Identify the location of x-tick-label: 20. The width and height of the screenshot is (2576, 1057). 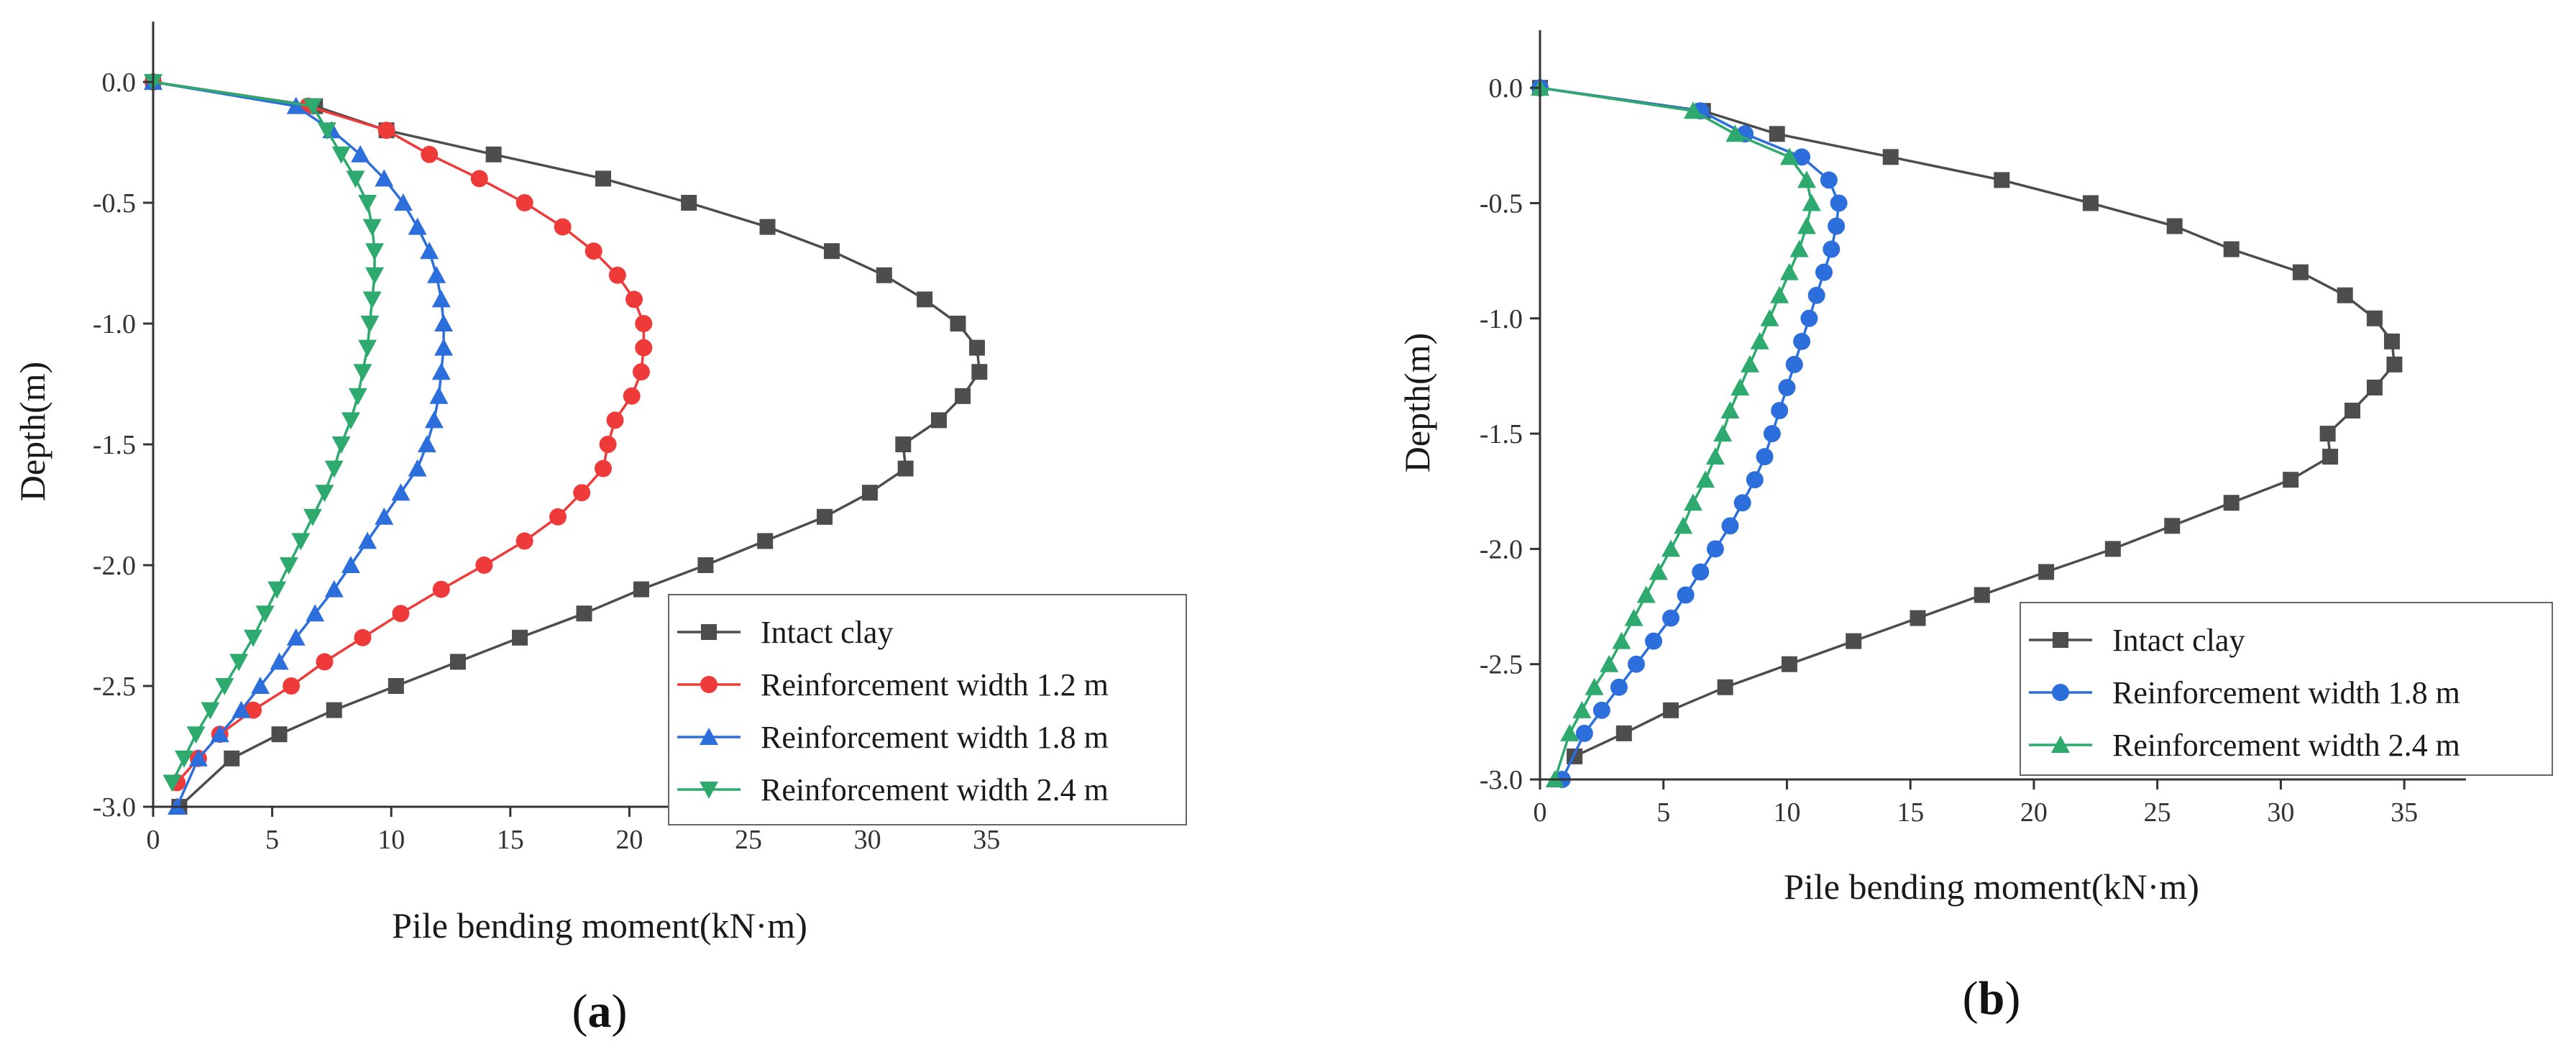
(2034, 812).